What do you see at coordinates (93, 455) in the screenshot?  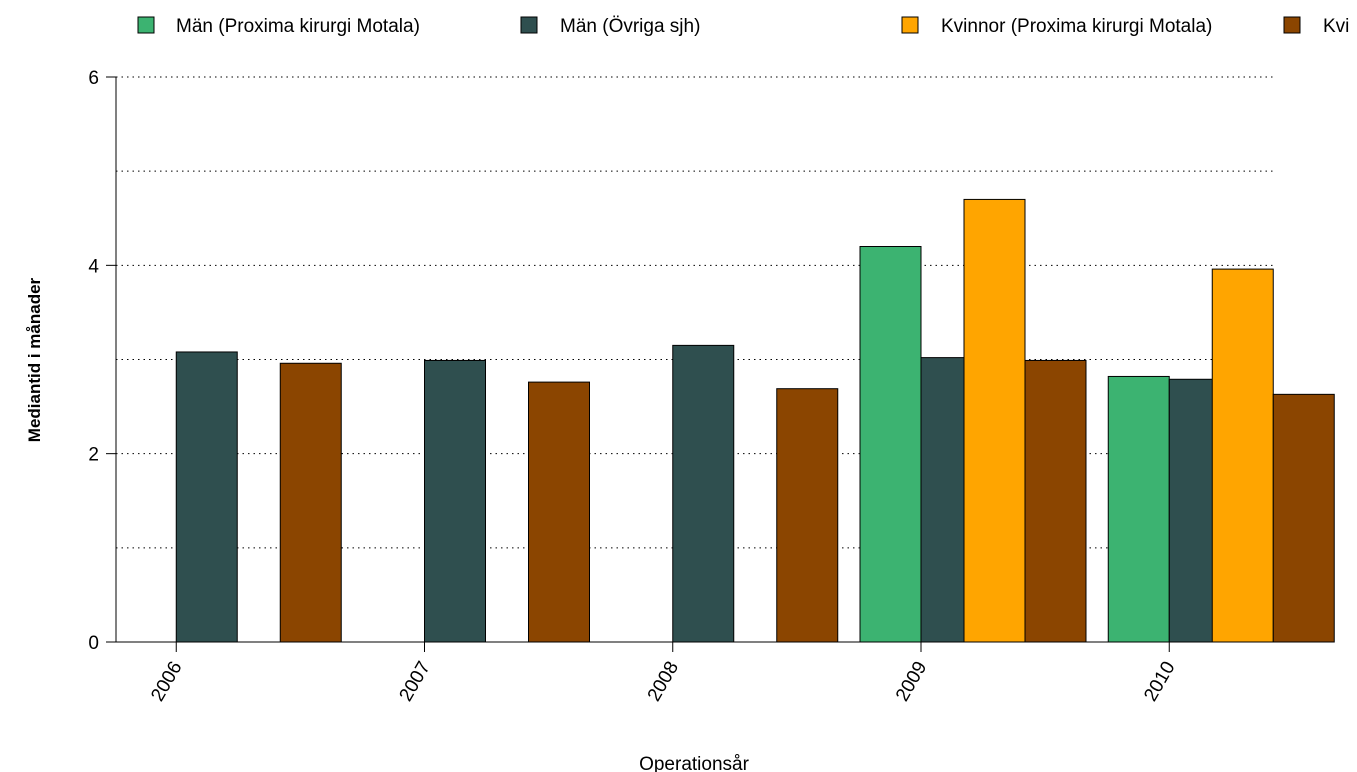 I see `y-tick-label: 2` at bounding box center [93, 455].